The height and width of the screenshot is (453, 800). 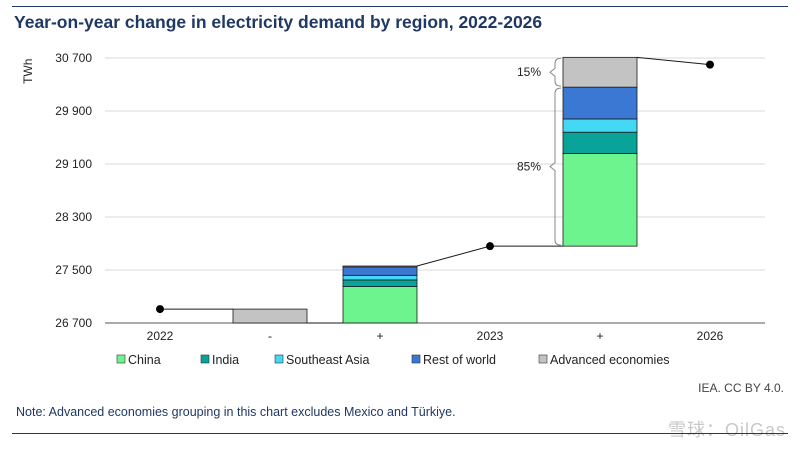 I want to click on y-axis-label: TWh, so click(x=28, y=71).